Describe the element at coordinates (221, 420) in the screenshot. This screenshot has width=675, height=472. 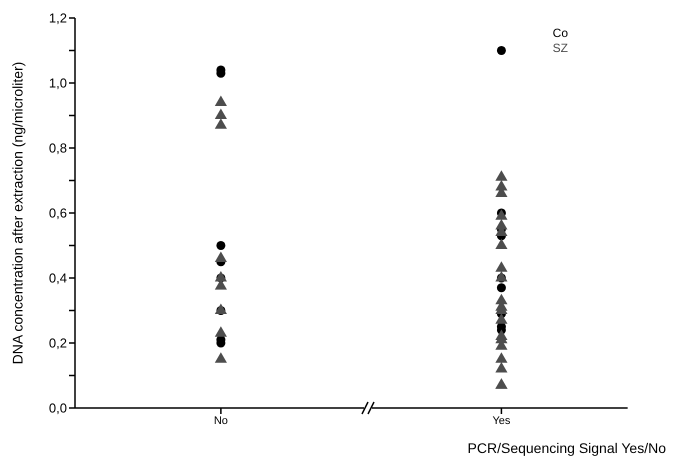
I see `x-tick-label: No` at that location.